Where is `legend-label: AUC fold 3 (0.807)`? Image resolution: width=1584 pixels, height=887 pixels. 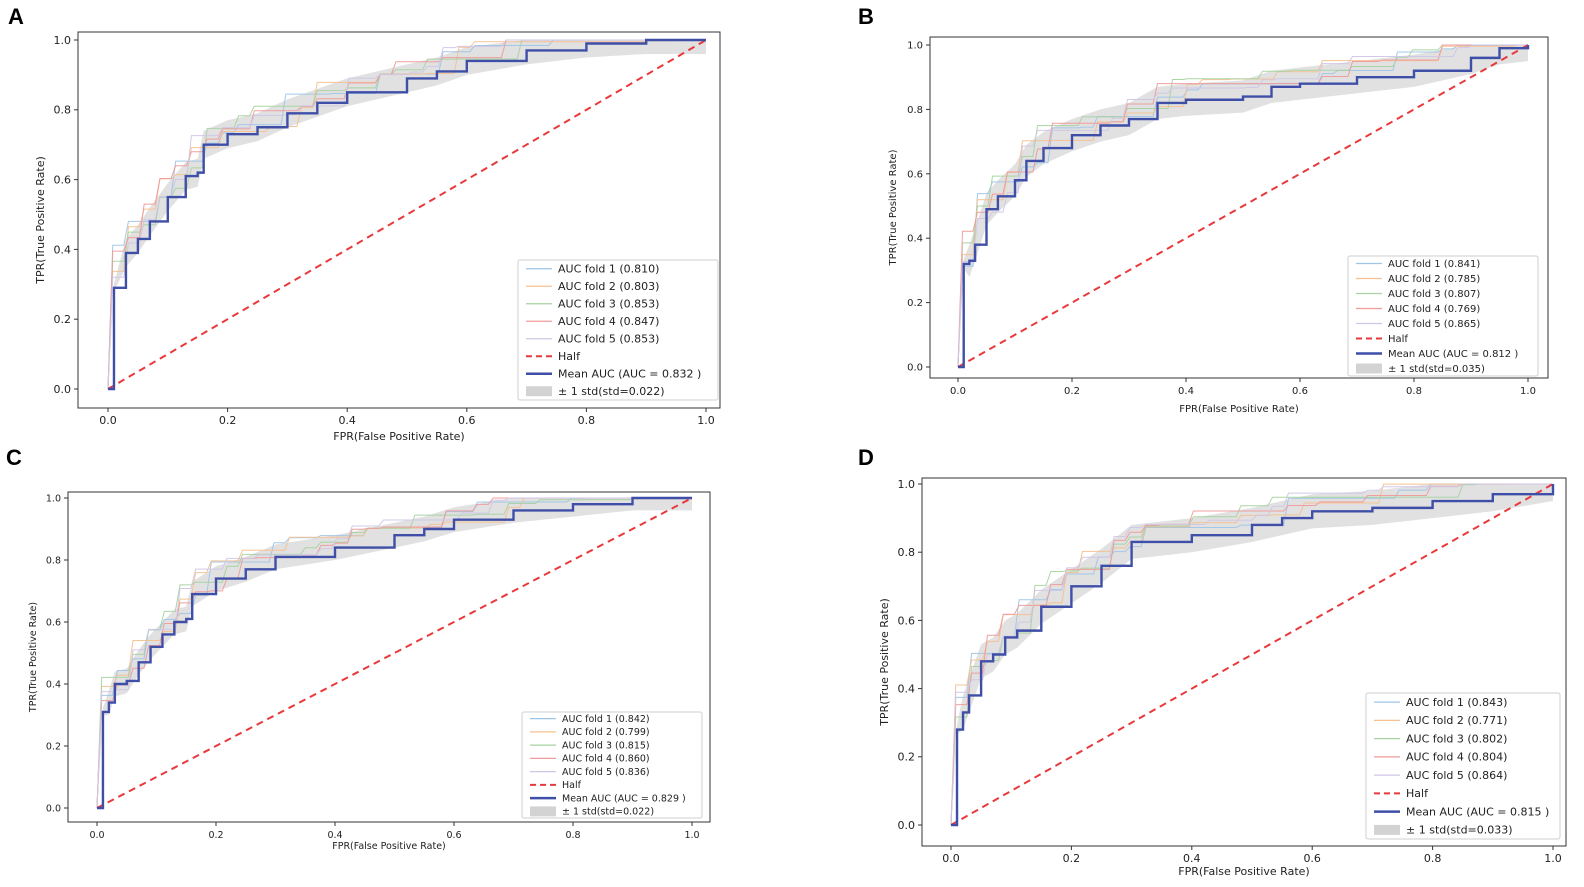 legend-label: AUC fold 3 (0.807) is located at coordinates (1434, 294).